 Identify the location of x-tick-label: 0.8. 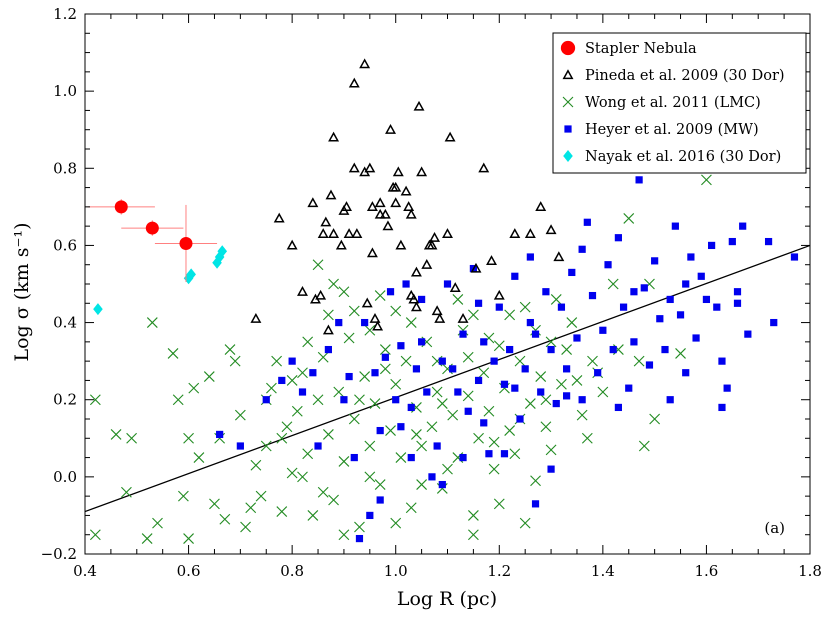
(292, 571).